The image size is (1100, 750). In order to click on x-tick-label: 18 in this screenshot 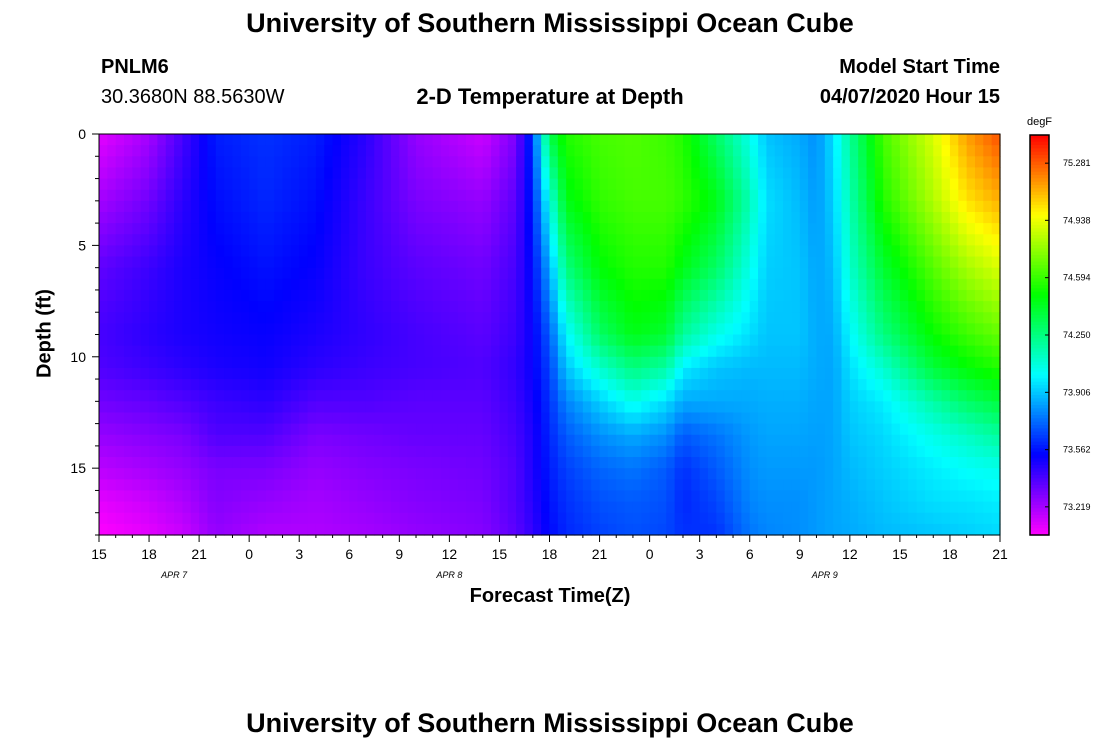, I will do `click(550, 554)`.